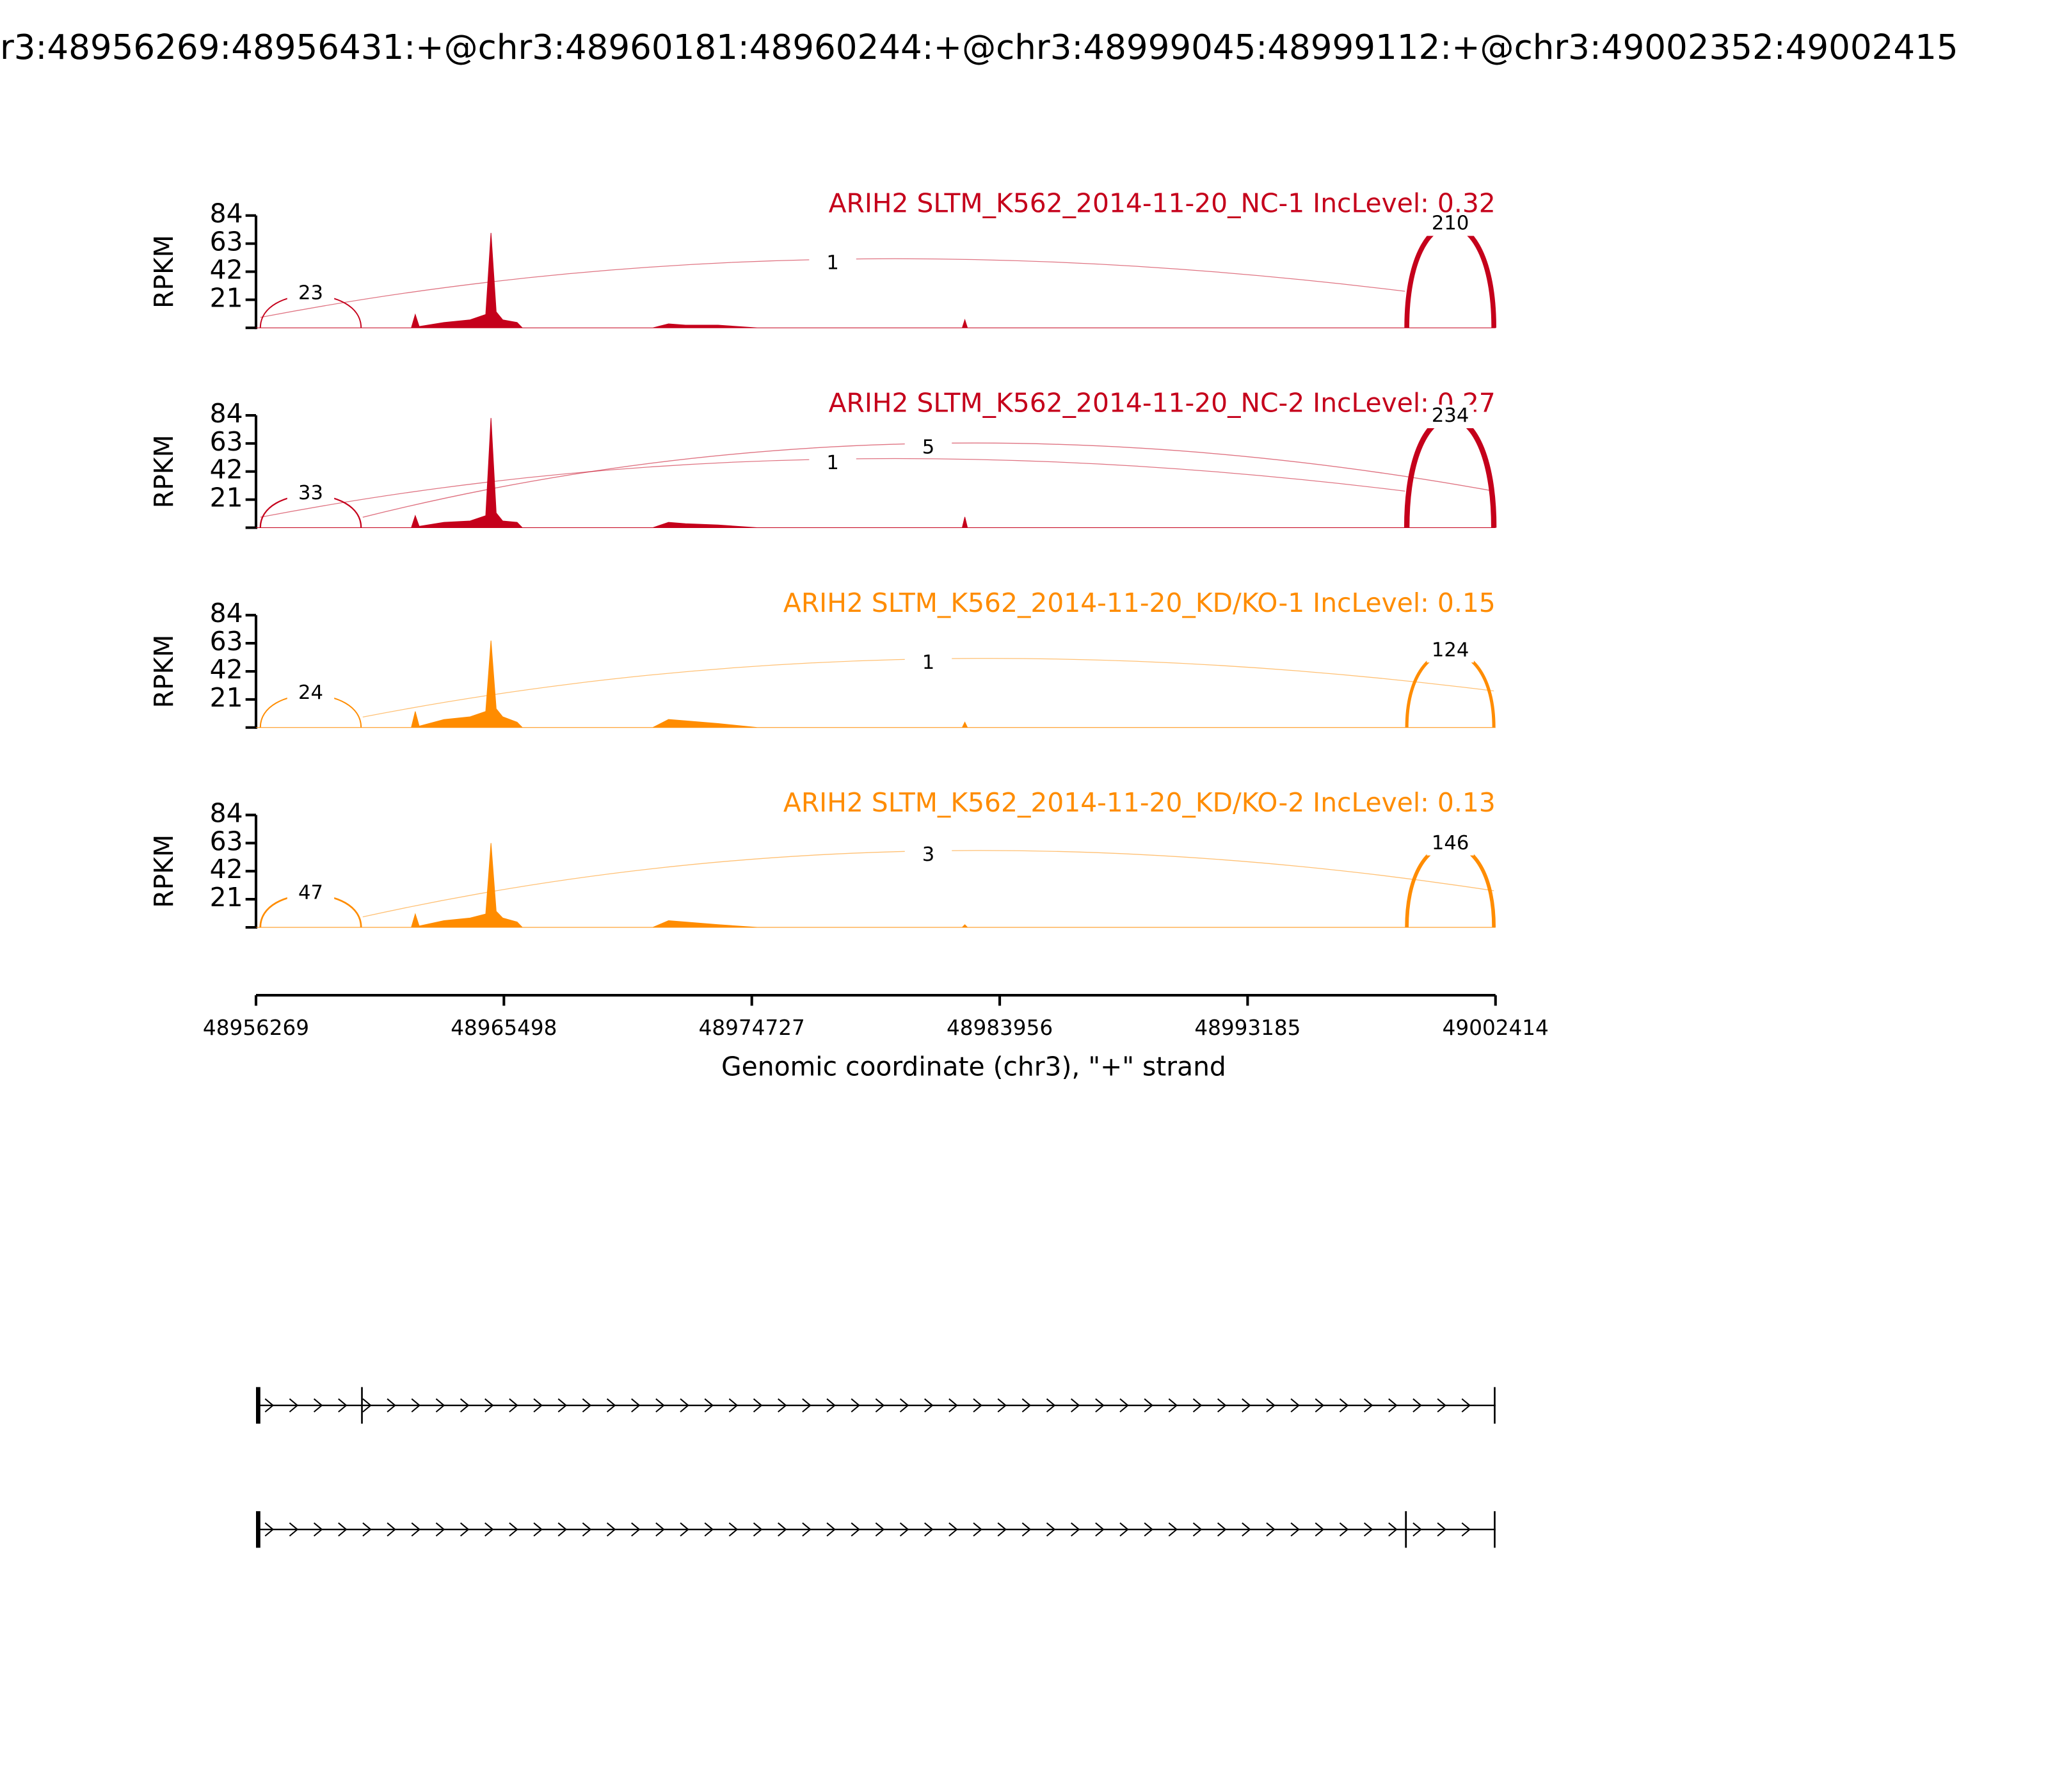  I want to click on x-tick-label: 48983956, so click(1000, 1028).